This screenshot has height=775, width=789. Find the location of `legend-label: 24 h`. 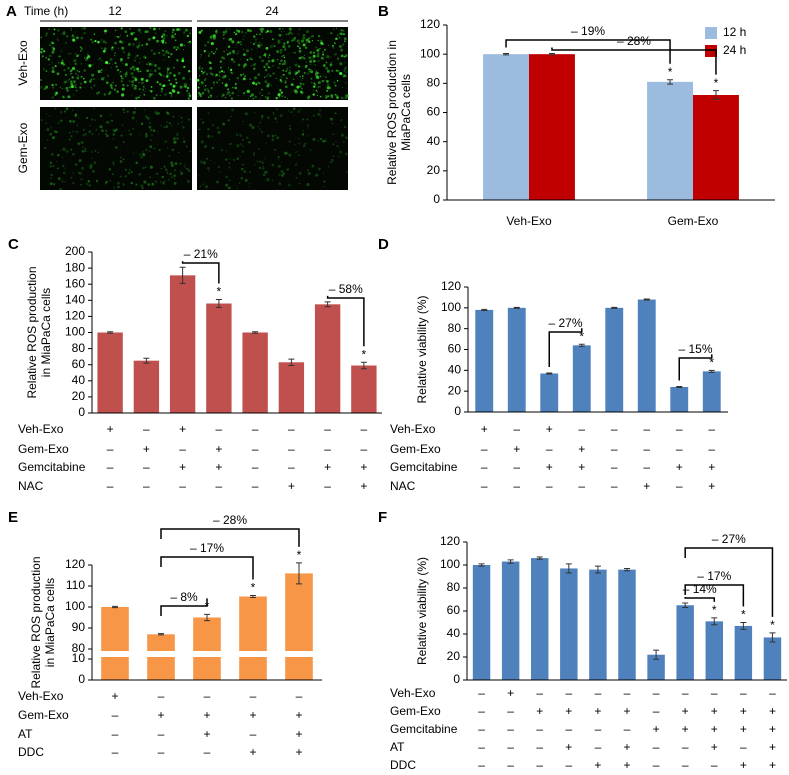

legend-label: 24 h is located at coordinates (734, 50).